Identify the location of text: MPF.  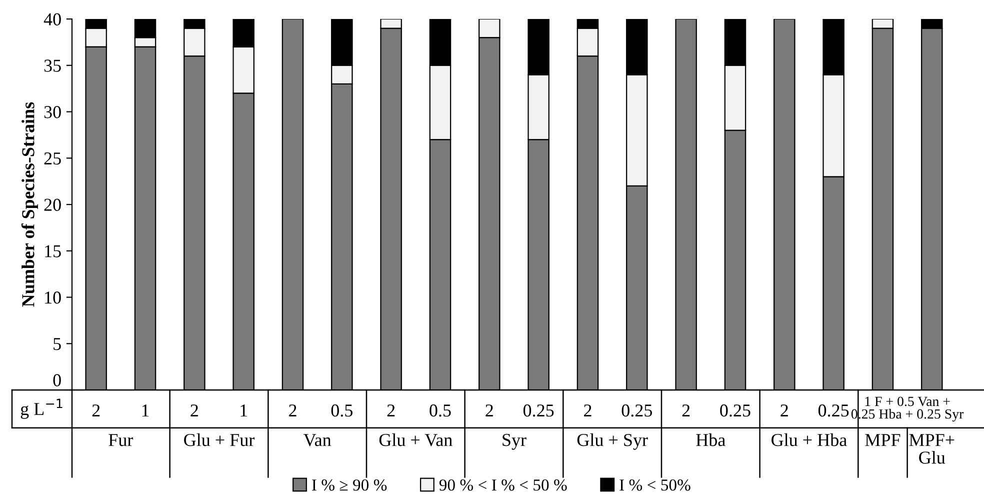
(882, 440).